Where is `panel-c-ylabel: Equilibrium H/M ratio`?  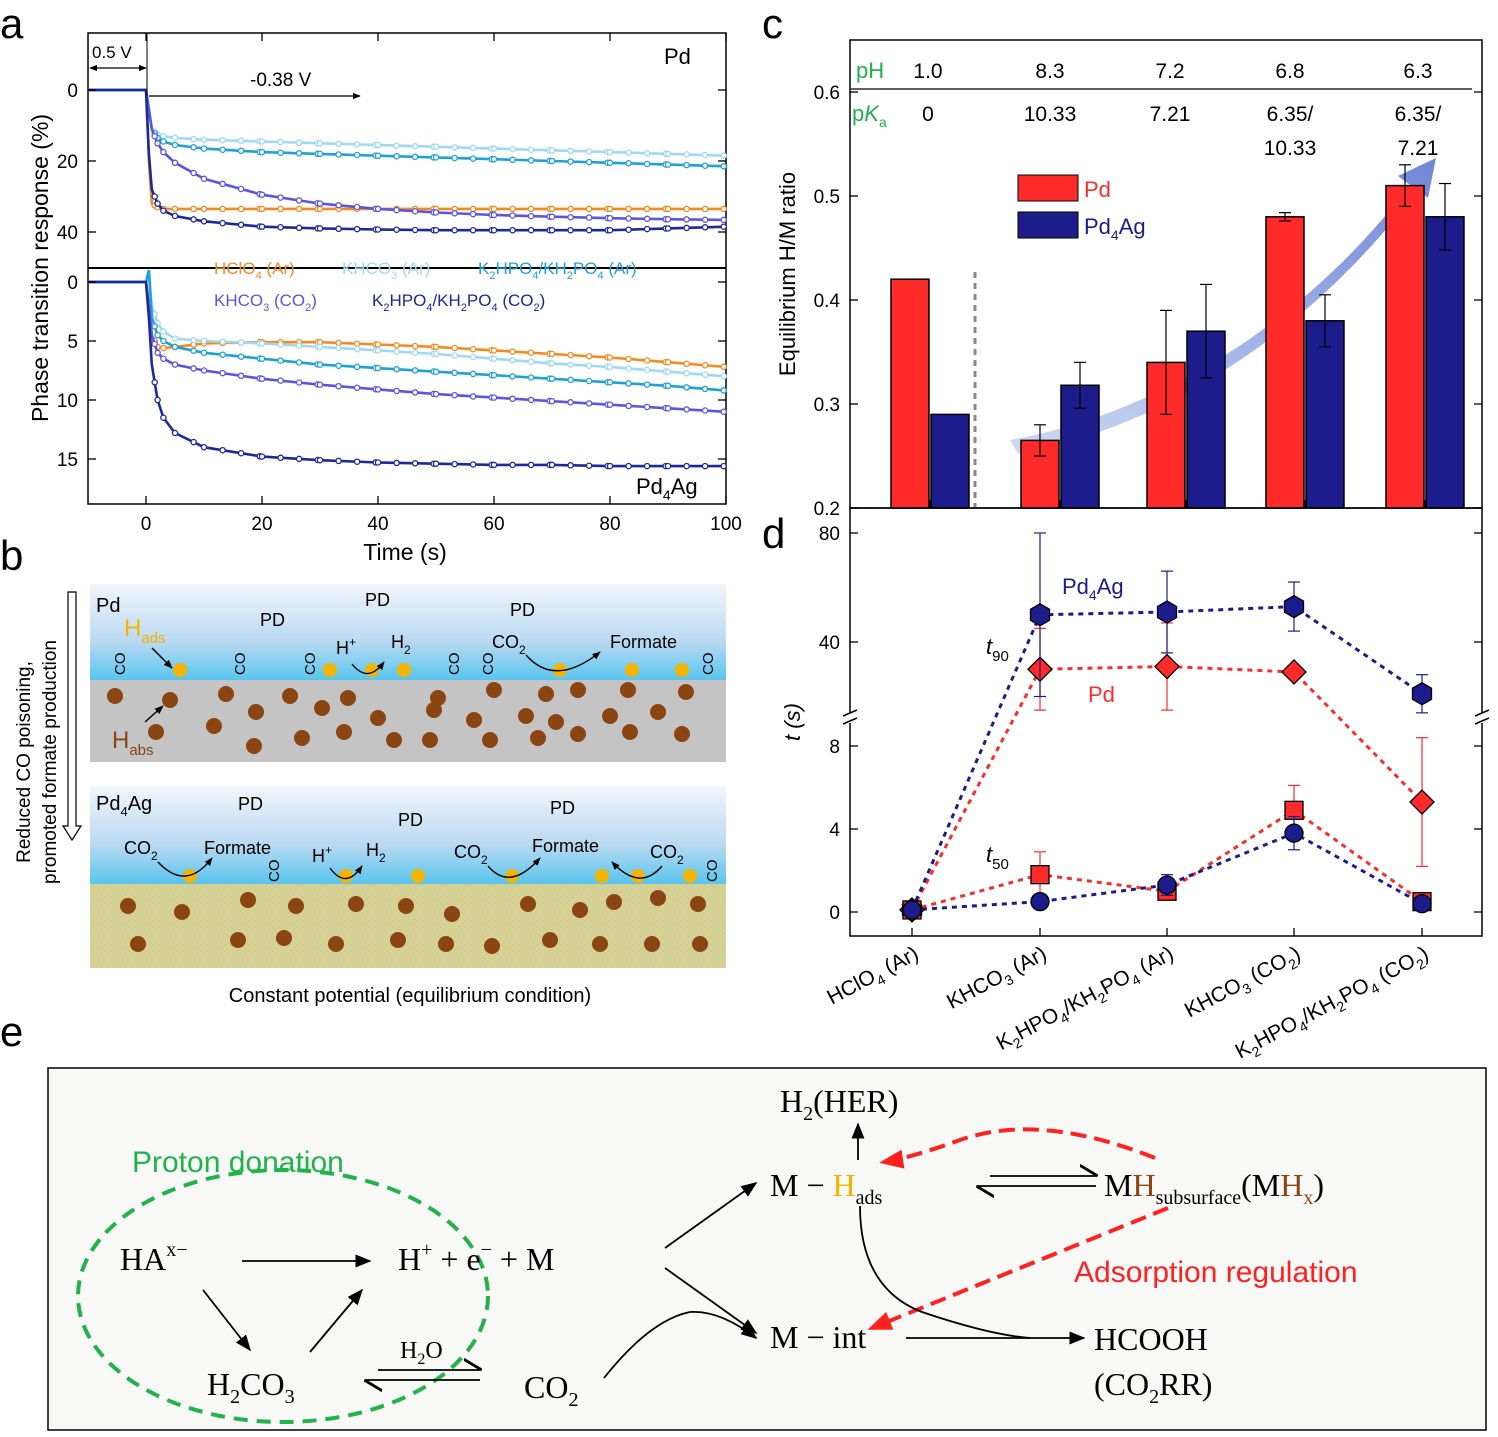
panel-c-ylabel: Equilibrium H/M ratio is located at coordinates (787, 274).